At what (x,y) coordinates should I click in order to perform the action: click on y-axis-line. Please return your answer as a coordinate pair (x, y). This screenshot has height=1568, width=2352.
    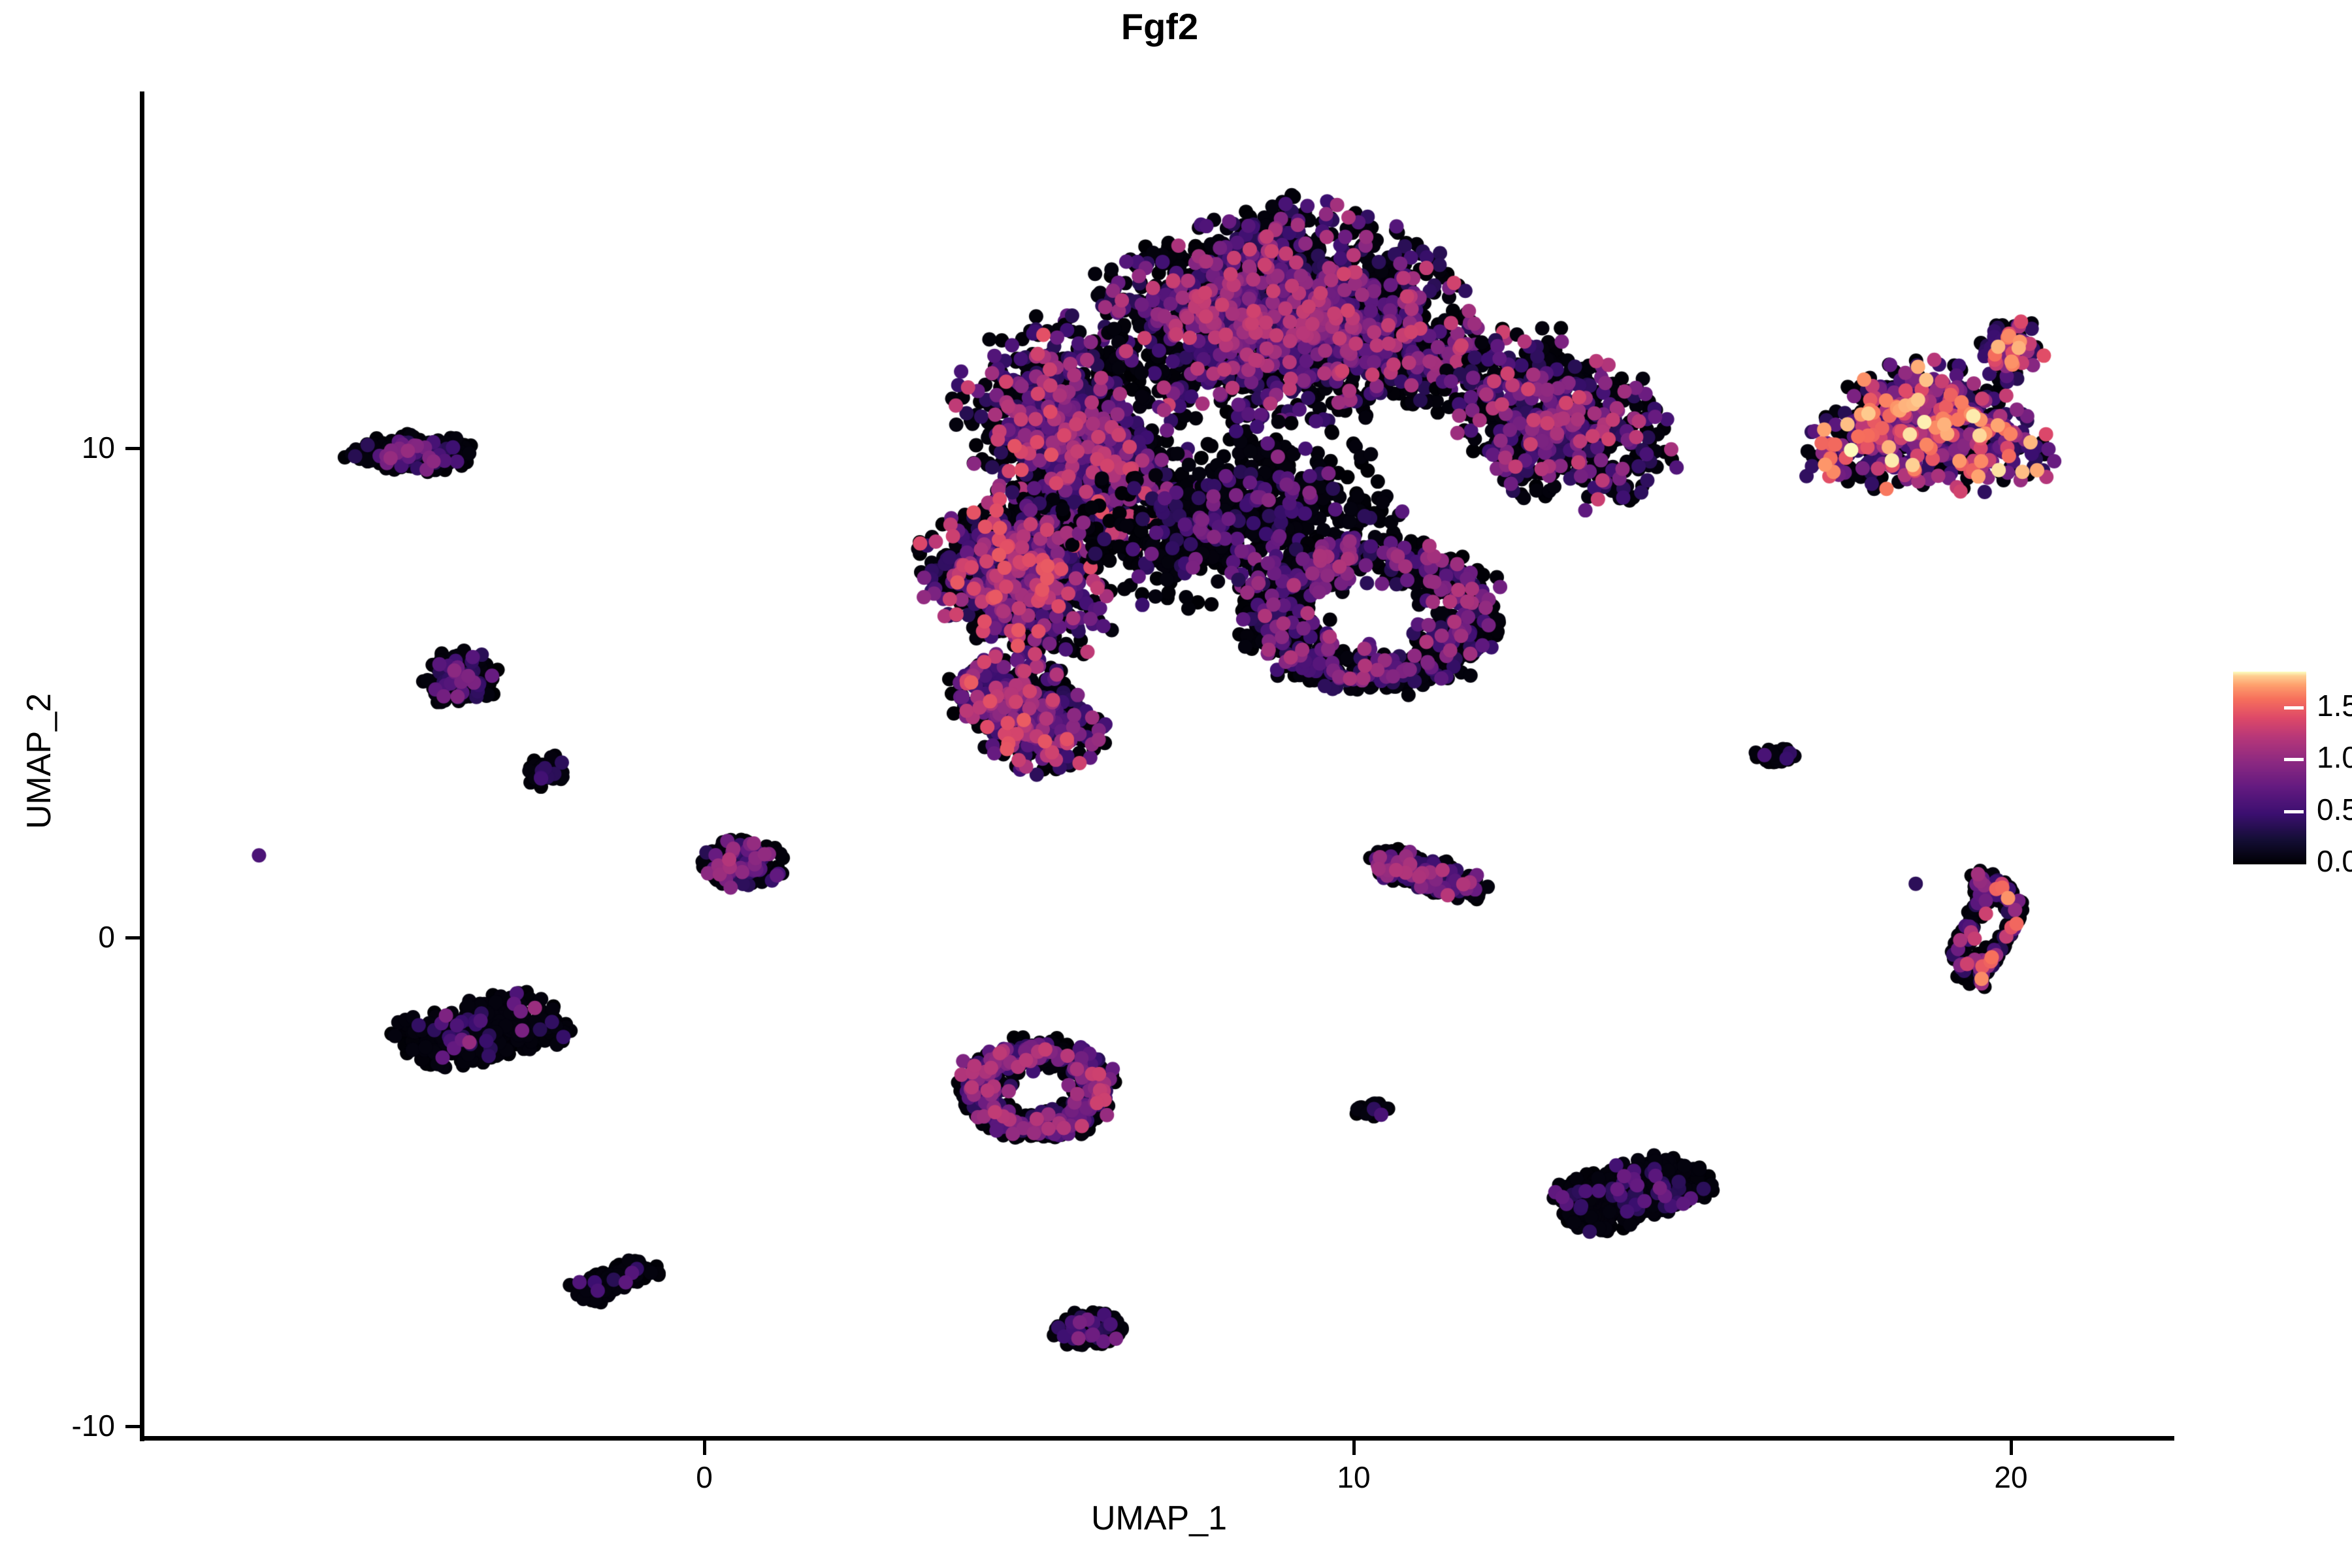
    Looking at the image, I should click on (142, 766).